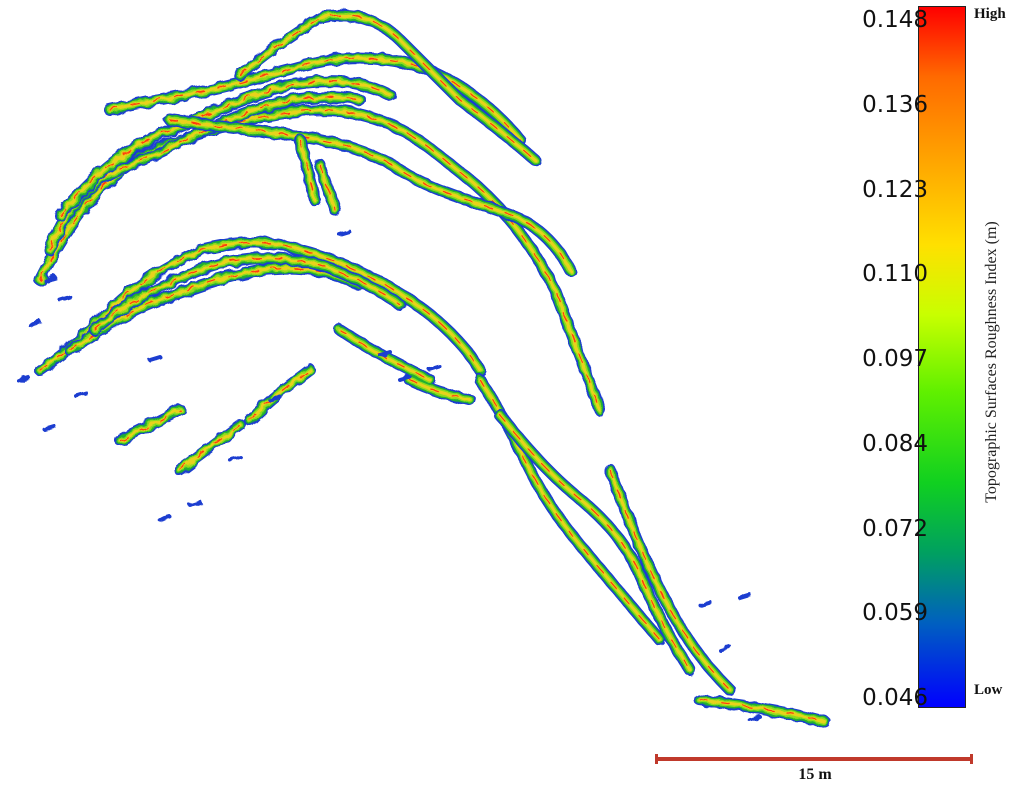 Image resolution: width=1024 pixels, height=794 pixels. What do you see at coordinates (815, 774) in the screenshot?
I see `scale-bar-label: 15 m` at bounding box center [815, 774].